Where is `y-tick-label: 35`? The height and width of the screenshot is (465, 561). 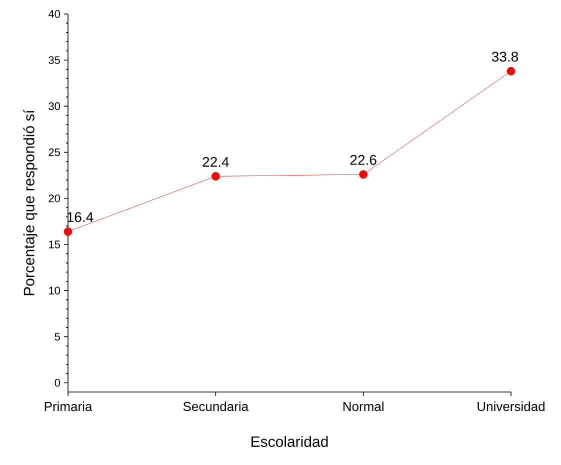
y-tick-label: 35 is located at coordinates (54, 60).